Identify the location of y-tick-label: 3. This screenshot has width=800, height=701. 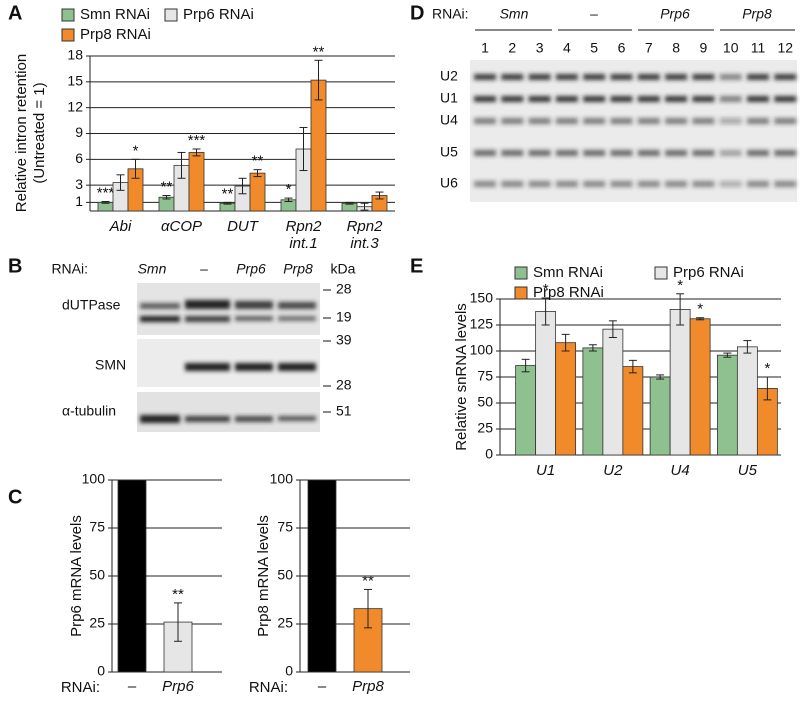
(79, 184).